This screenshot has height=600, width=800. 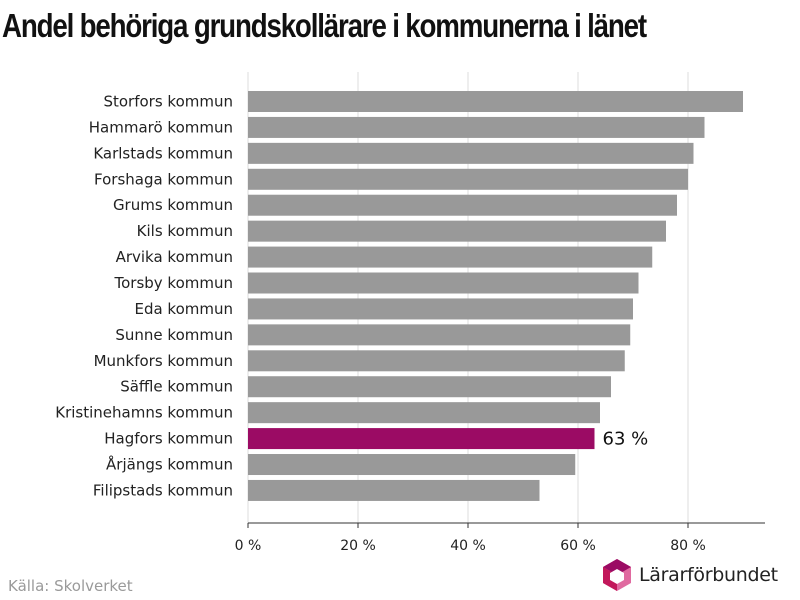 I want to click on data-label: 63 %, so click(x=626, y=439).